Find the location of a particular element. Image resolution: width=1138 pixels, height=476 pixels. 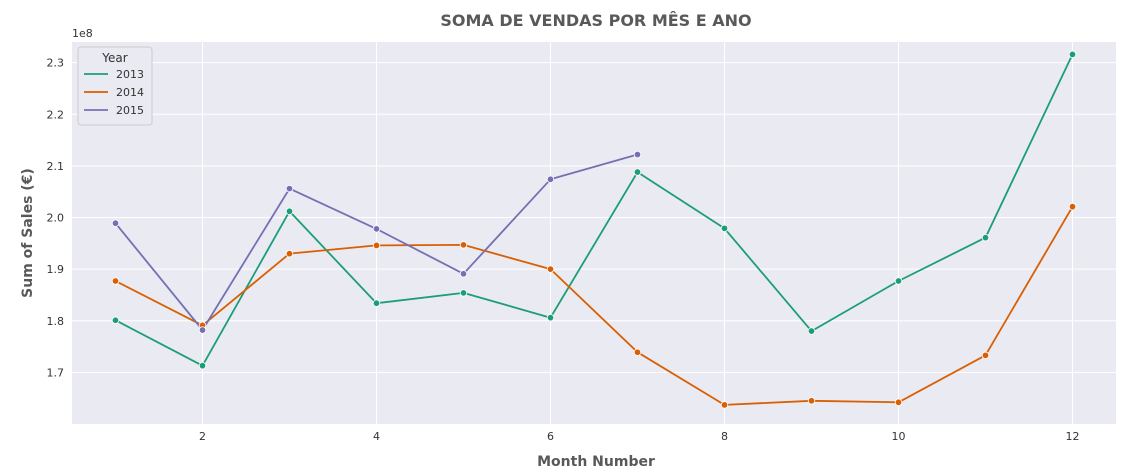

y-tick-label: 2.0 is located at coordinates (56, 218).